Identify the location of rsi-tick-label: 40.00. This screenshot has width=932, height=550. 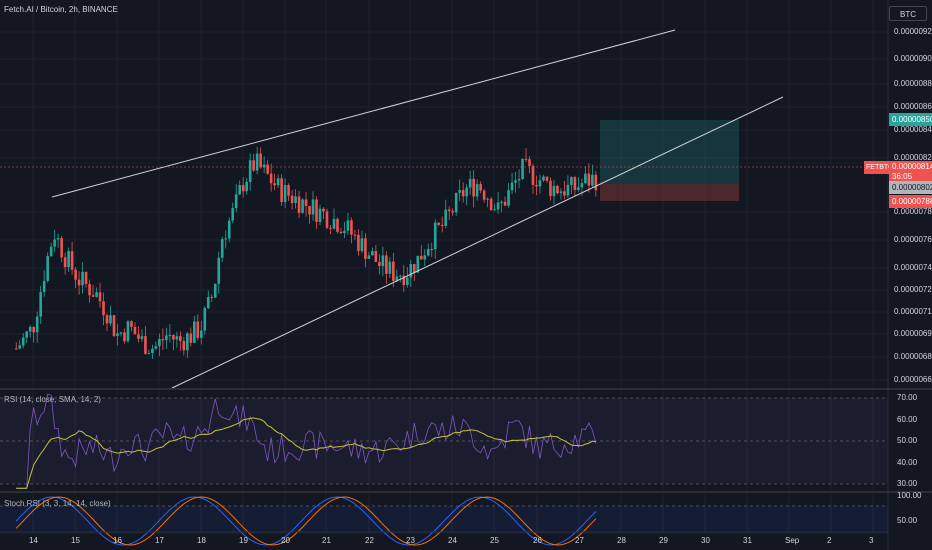
(907, 462).